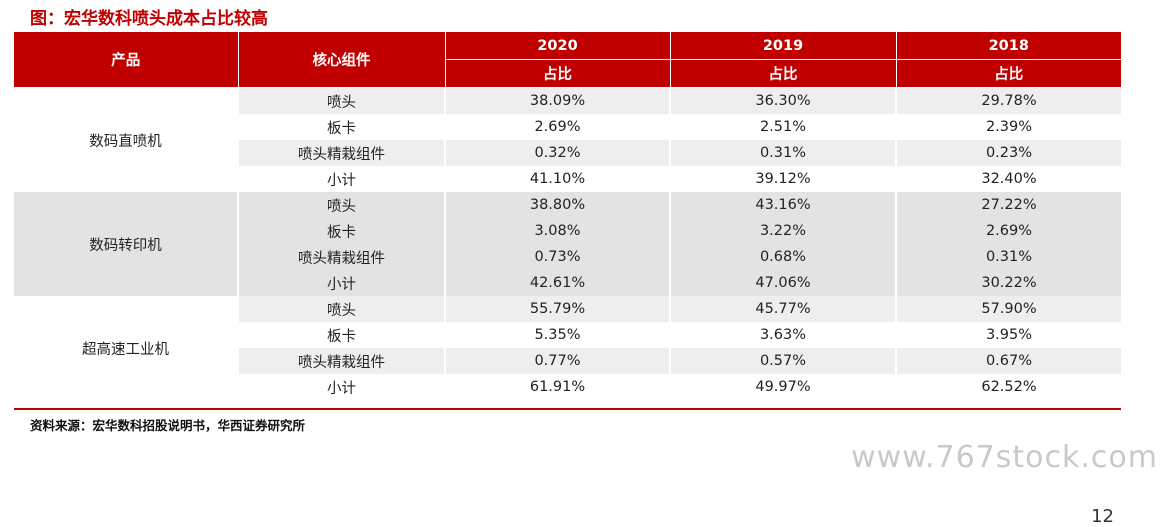 The image size is (1162, 527). I want to click on ratio-value: 32.40%, so click(1008, 179).